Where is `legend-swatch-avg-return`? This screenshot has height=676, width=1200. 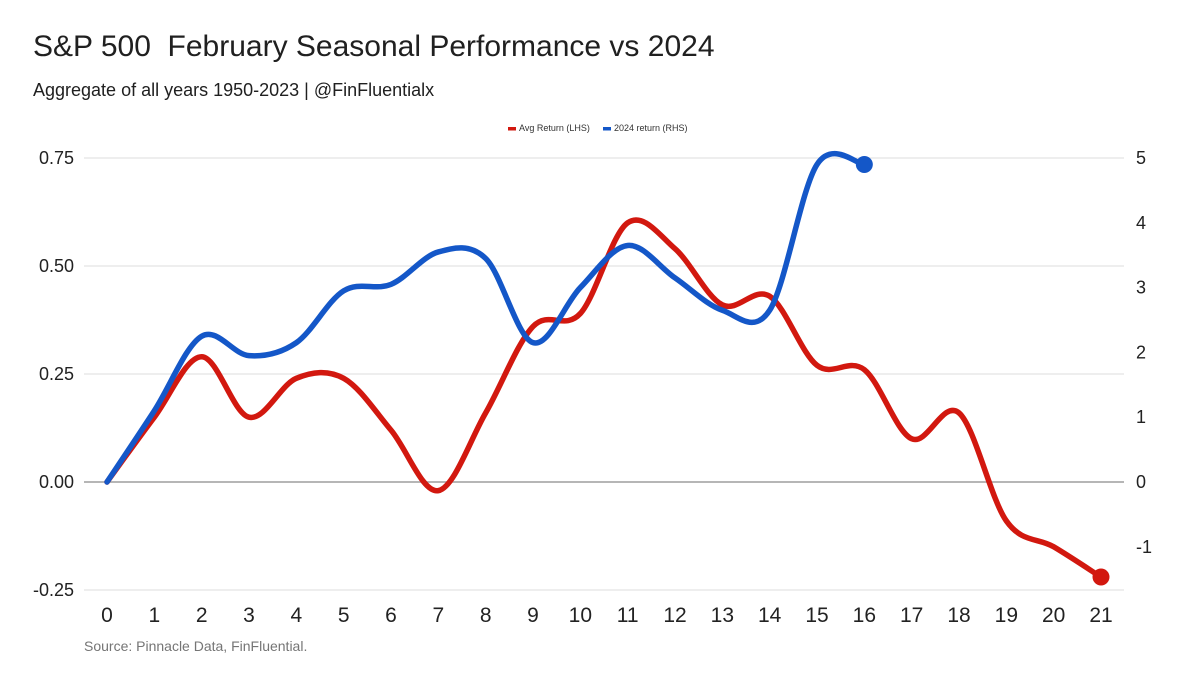
legend-swatch-avg-return is located at coordinates (512, 129).